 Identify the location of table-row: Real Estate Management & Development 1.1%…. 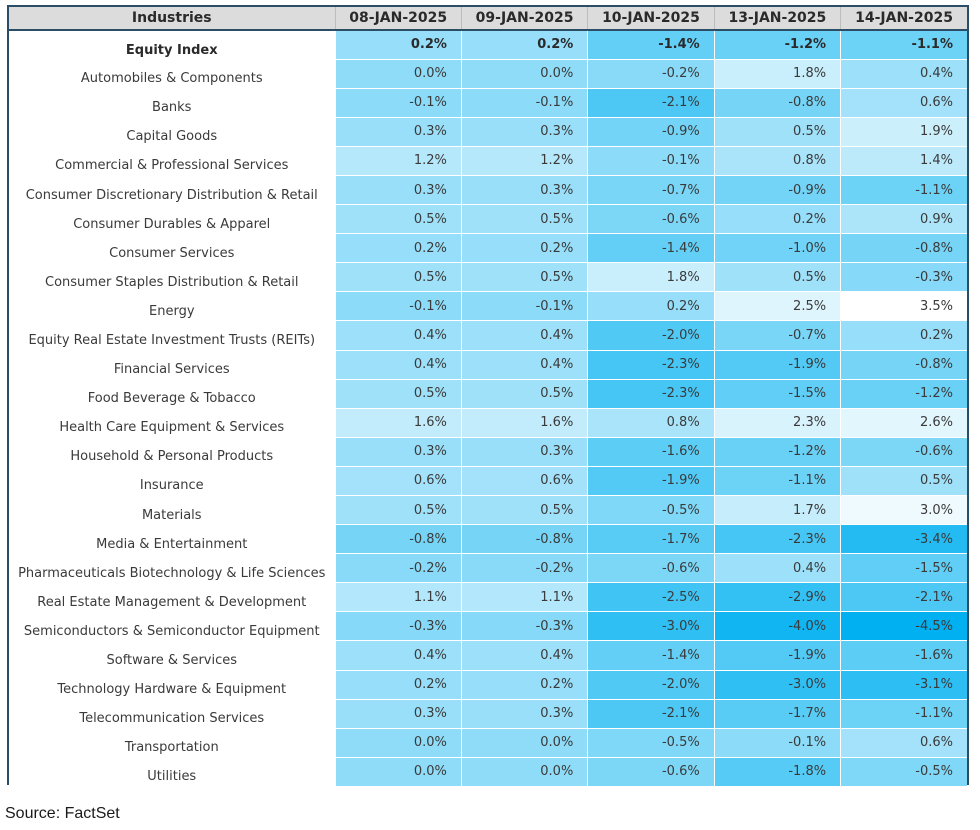
(488, 597).